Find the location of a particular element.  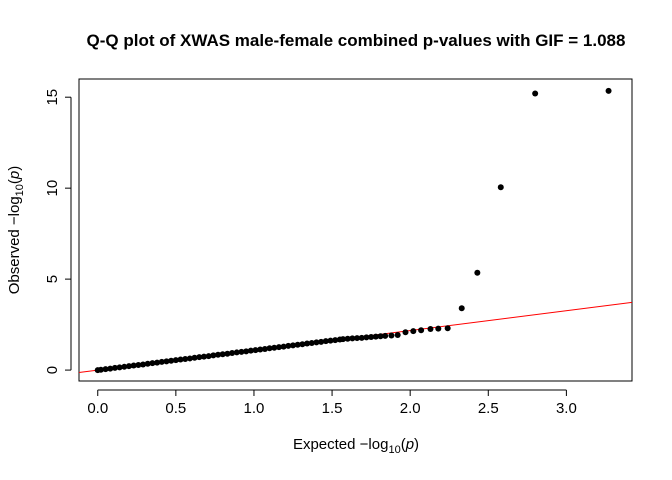

x-axis: 0.0 0.5 1.0 1.5 2.0 2.5 3.0 is located at coordinates (332, 403).